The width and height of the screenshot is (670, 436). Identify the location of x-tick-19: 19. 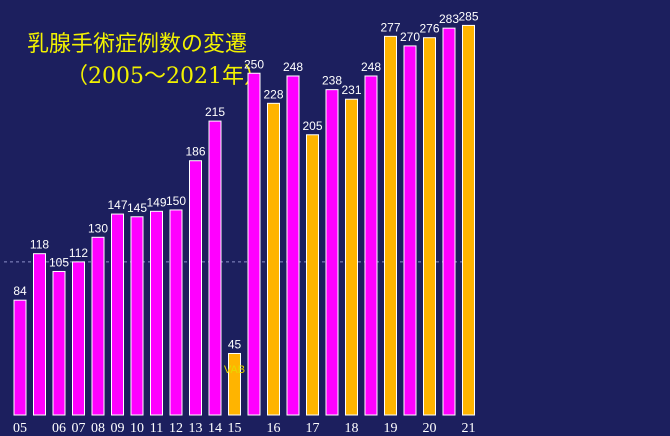
(391, 428).